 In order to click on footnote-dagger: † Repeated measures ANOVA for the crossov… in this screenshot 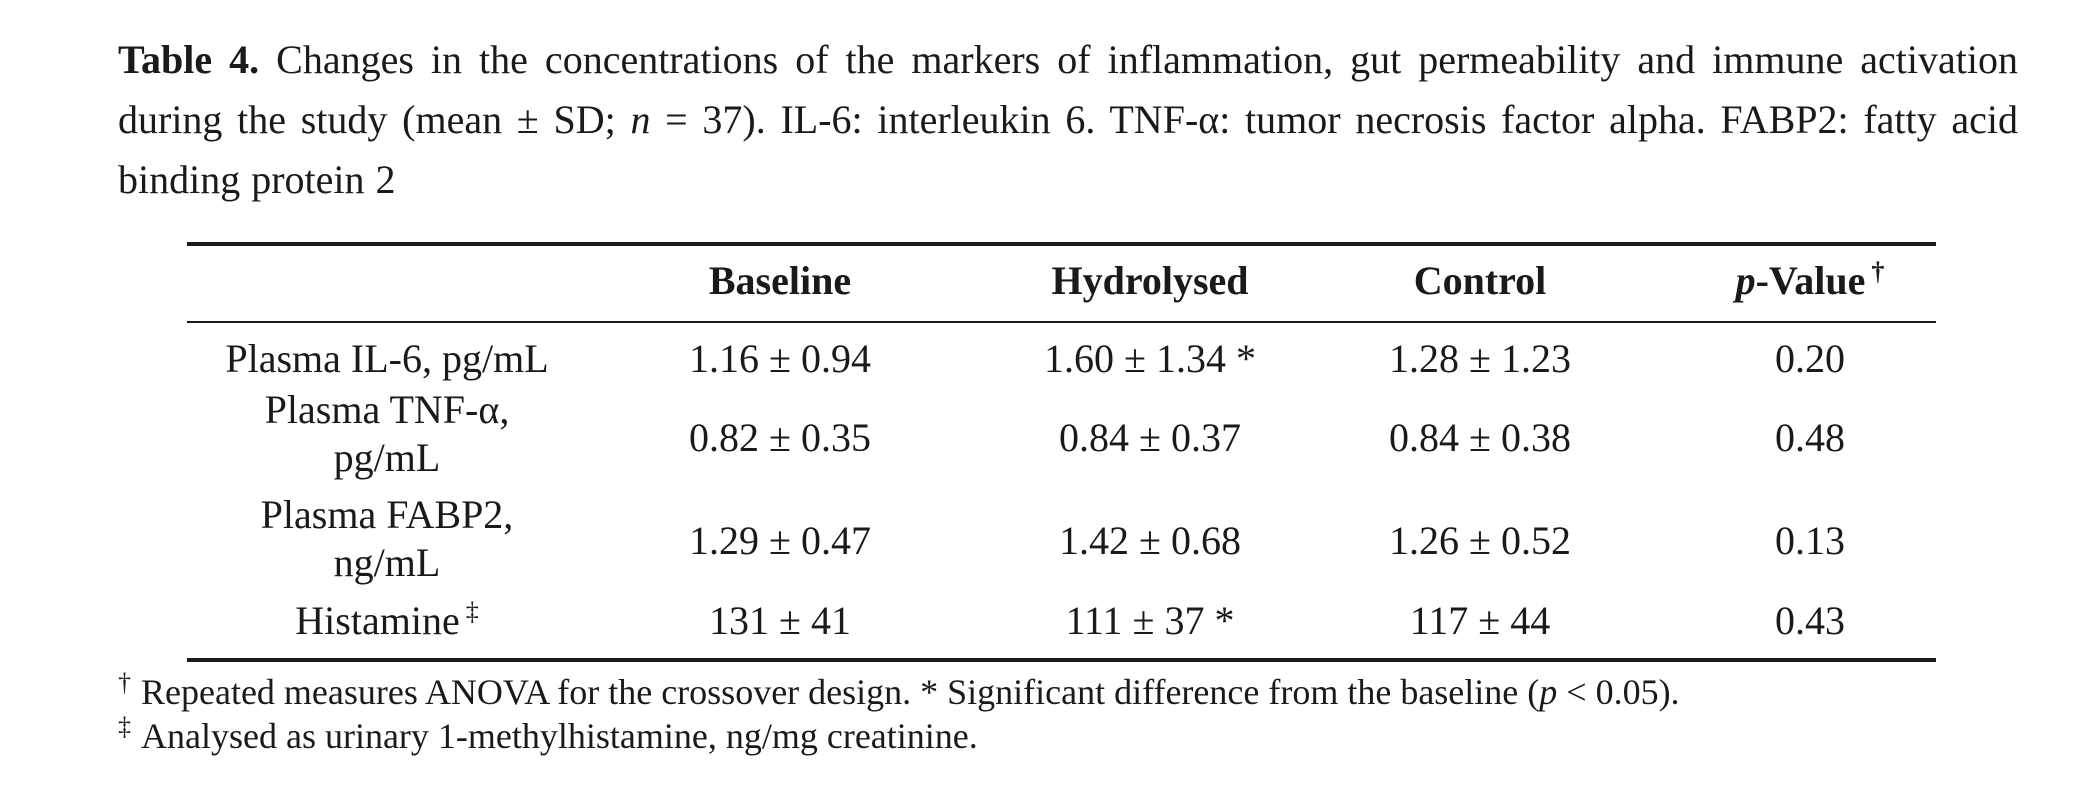, I will do `click(1068, 692)`.